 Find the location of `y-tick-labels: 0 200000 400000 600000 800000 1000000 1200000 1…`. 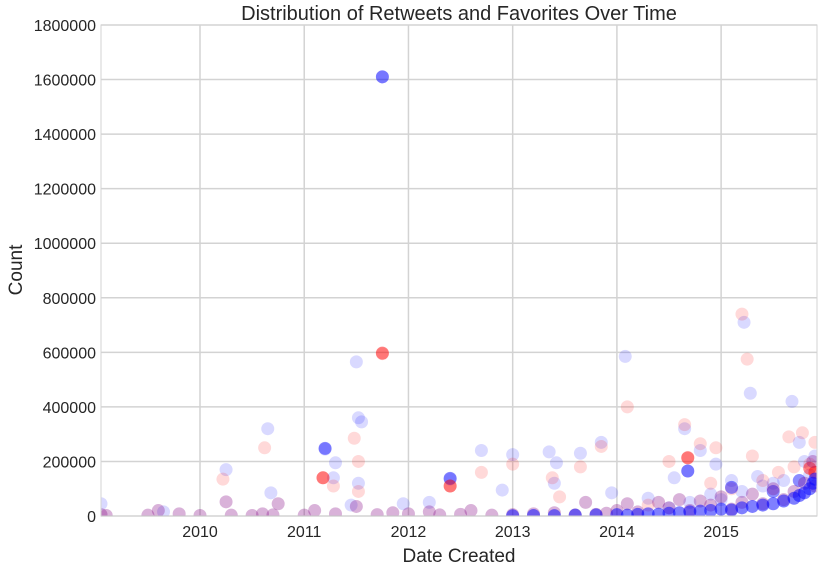

y-tick-labels: 0 200000 400000 600000 800000 1000000 1200000 1… is located at coordinates (65, 272).